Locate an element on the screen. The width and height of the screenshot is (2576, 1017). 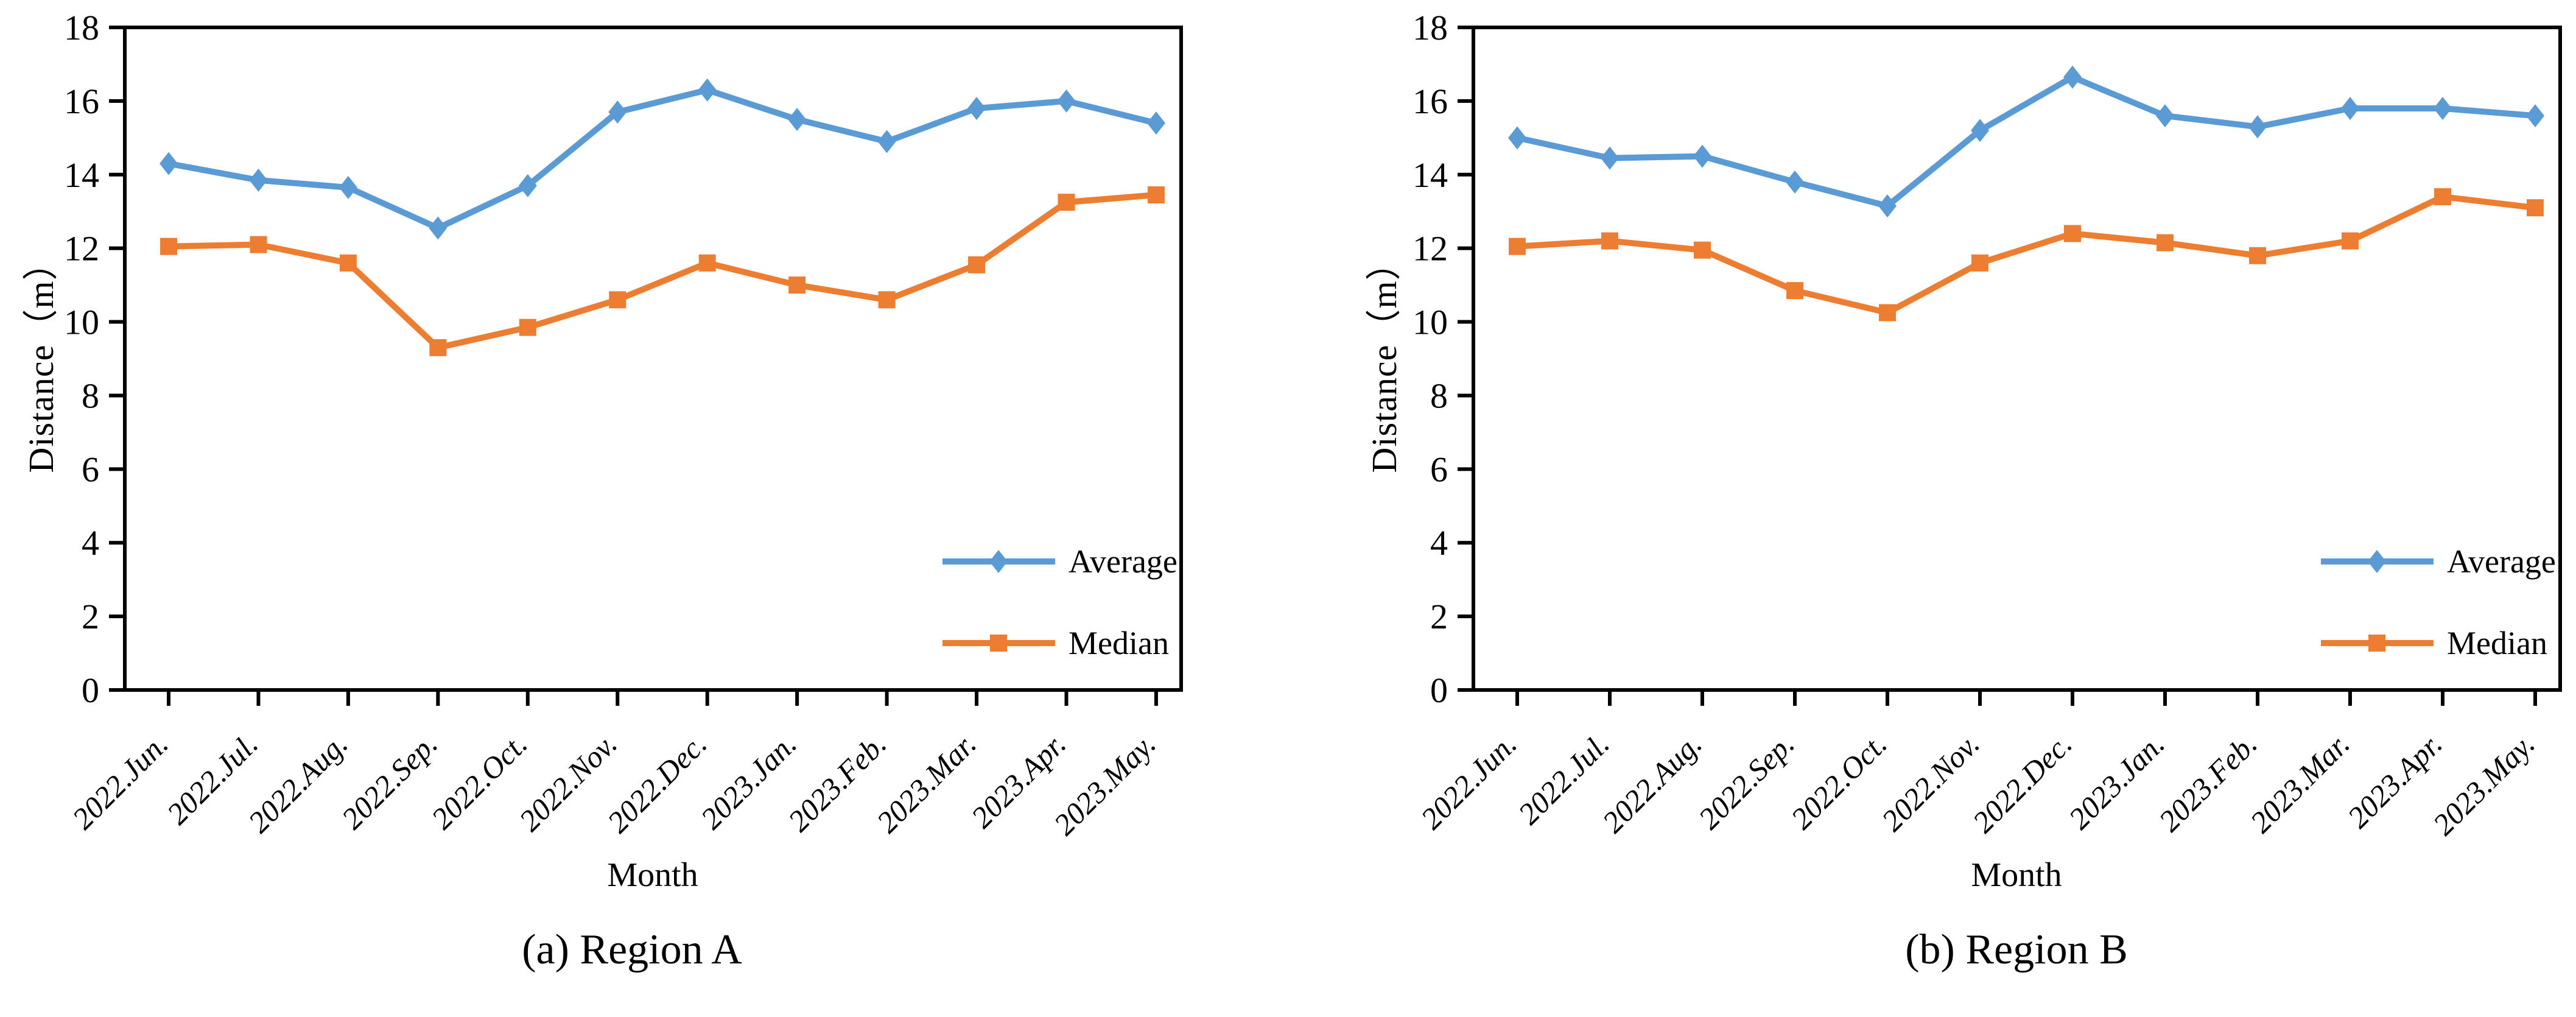
x-tick-label: 2023.Mar. is located at coordinates (2300, 783).